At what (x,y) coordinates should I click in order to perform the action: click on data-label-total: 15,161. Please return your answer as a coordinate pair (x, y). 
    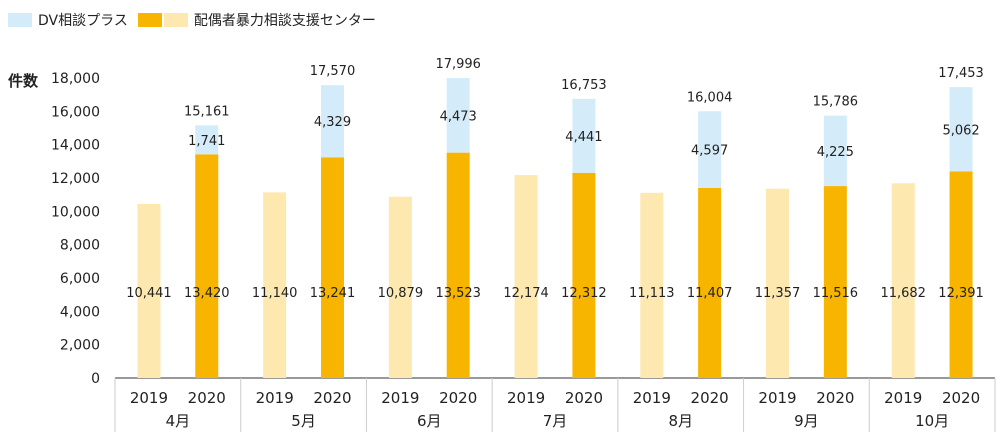
    Looking at the image, I should click on (207, 111).